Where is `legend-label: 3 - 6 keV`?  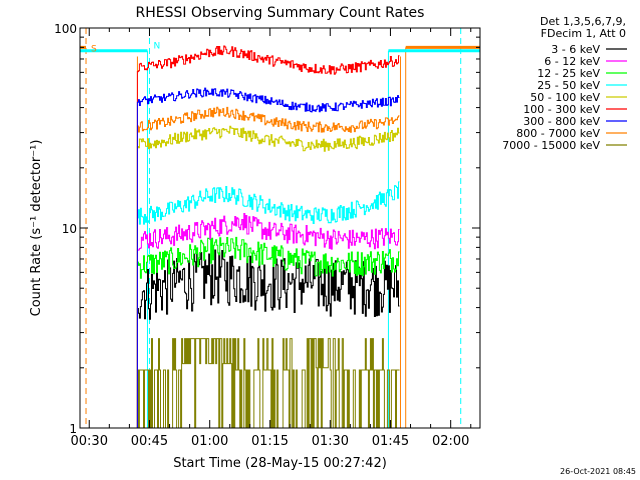 legend-label: 3 - 6 keV is located at coordinates (575, 49).